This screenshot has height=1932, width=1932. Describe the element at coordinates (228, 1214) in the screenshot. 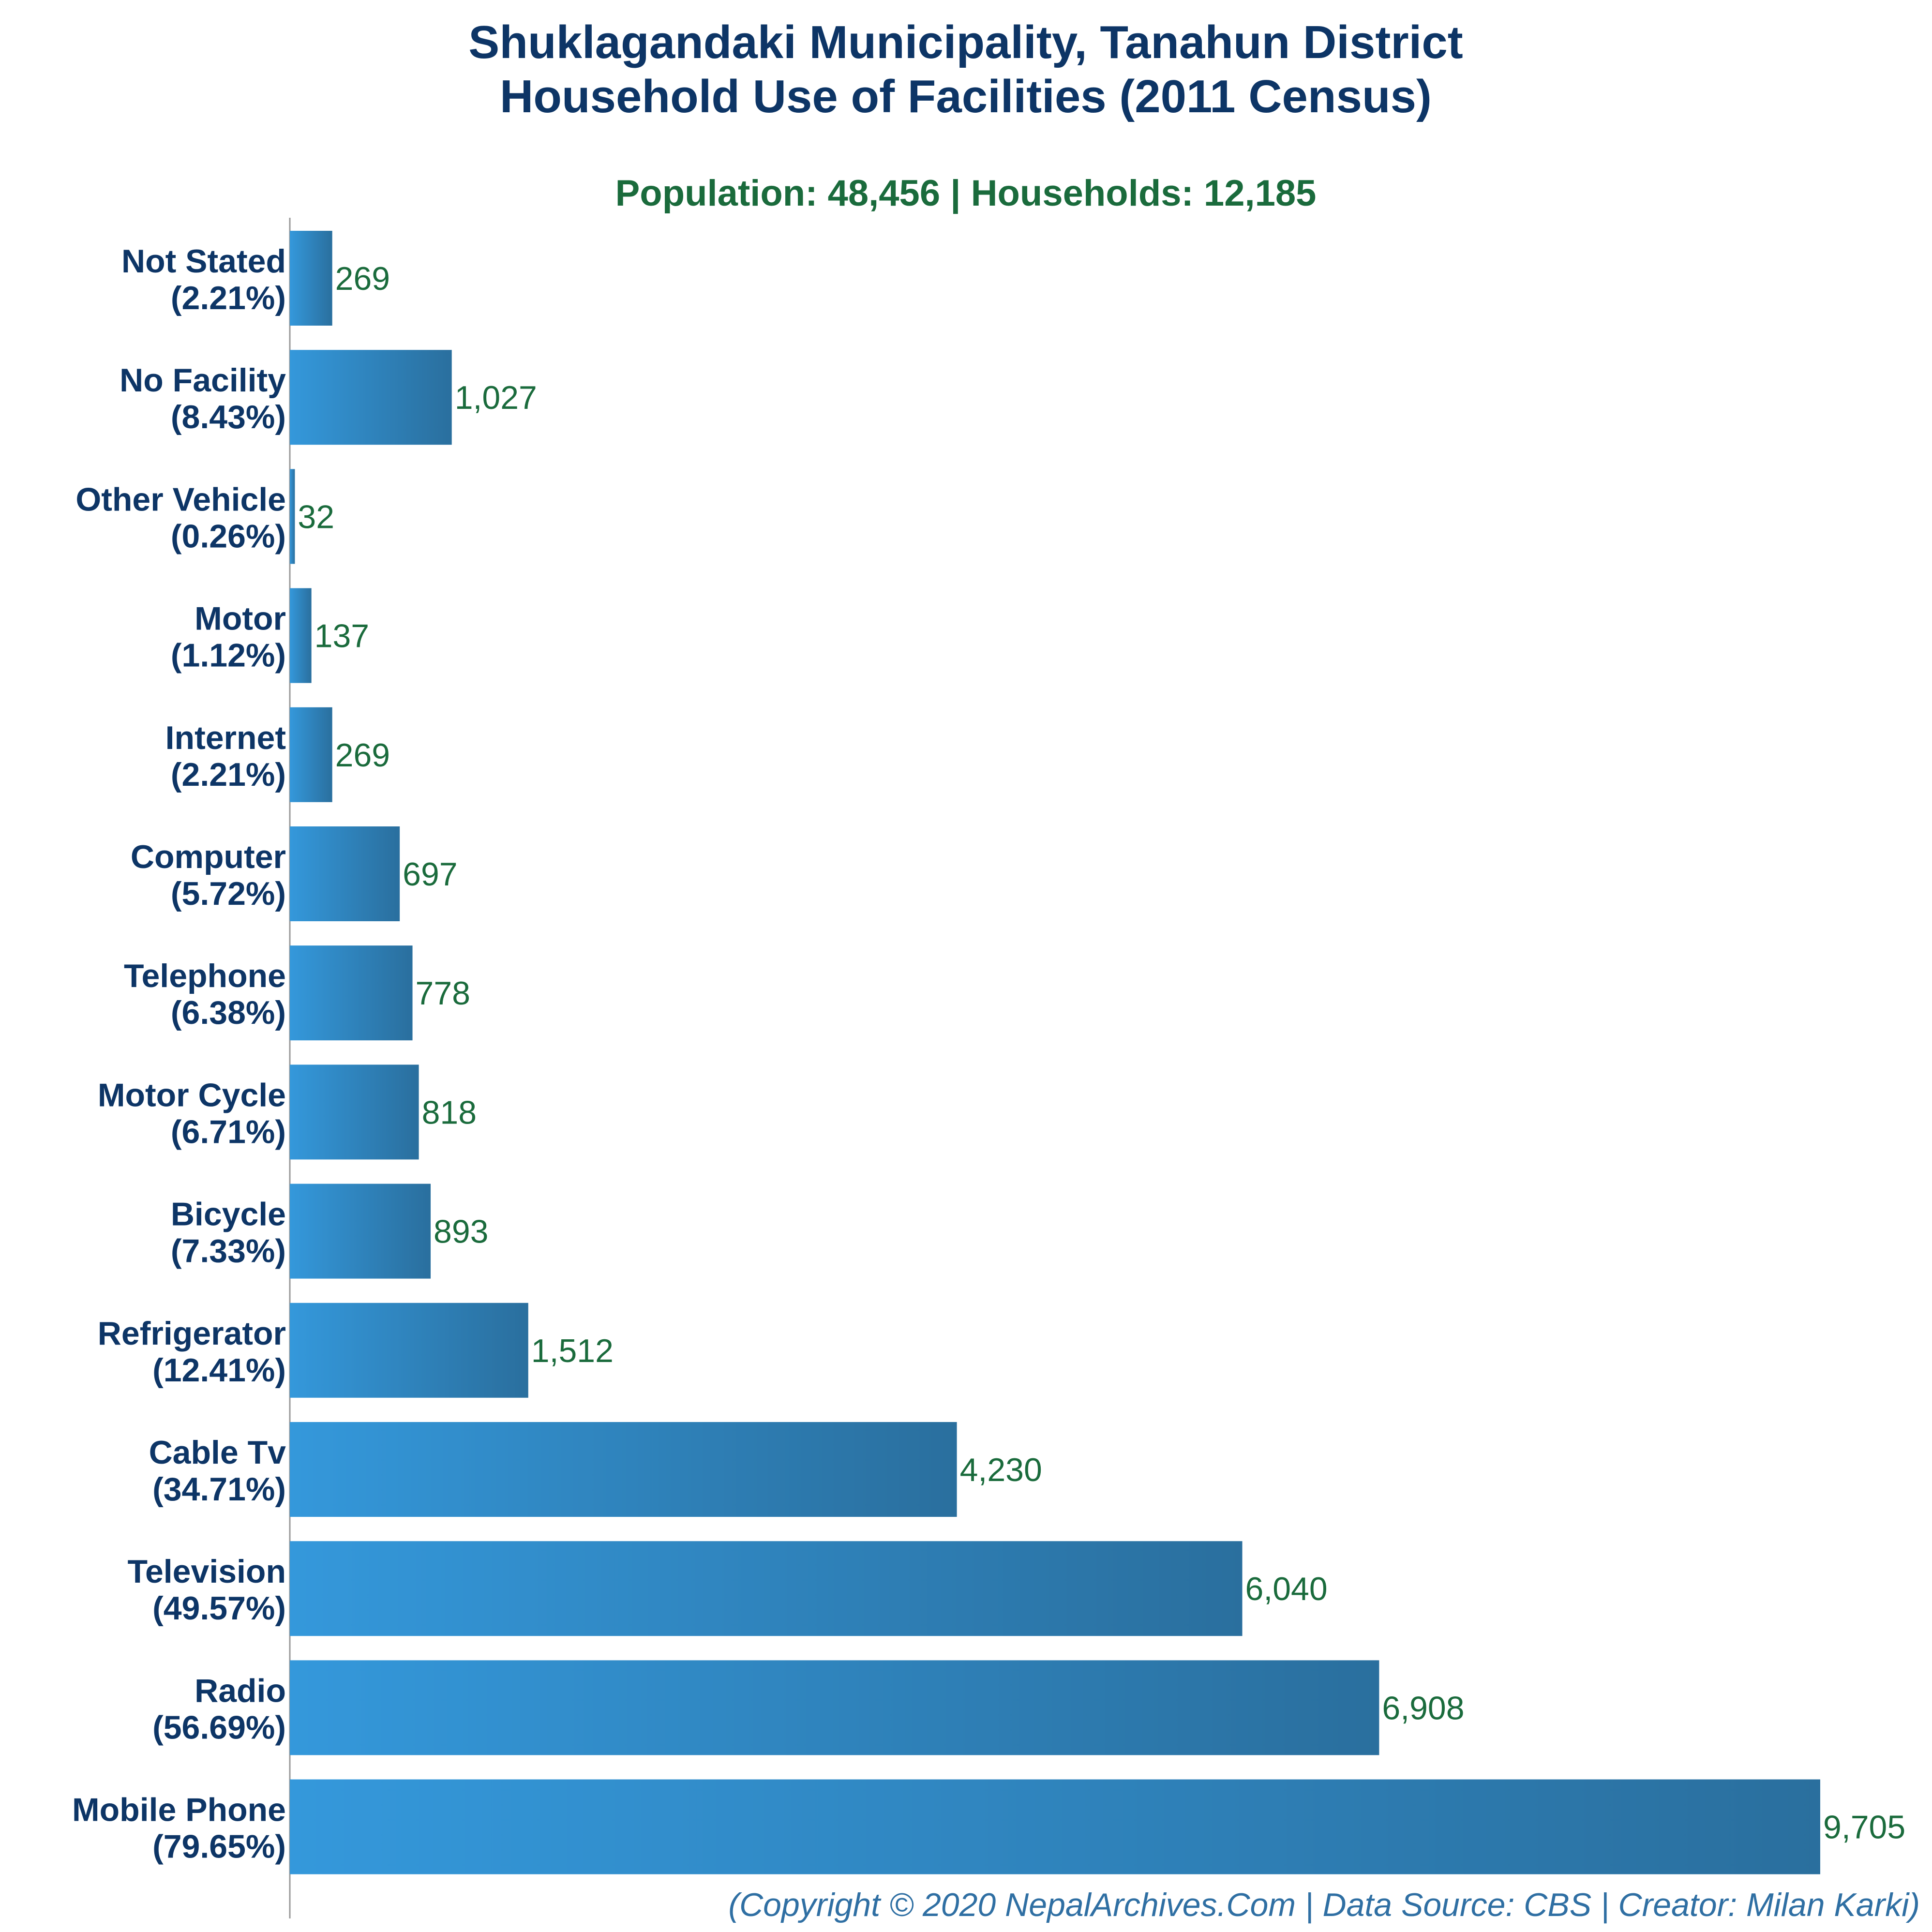

I see `category-label: Bicycle` at that location.